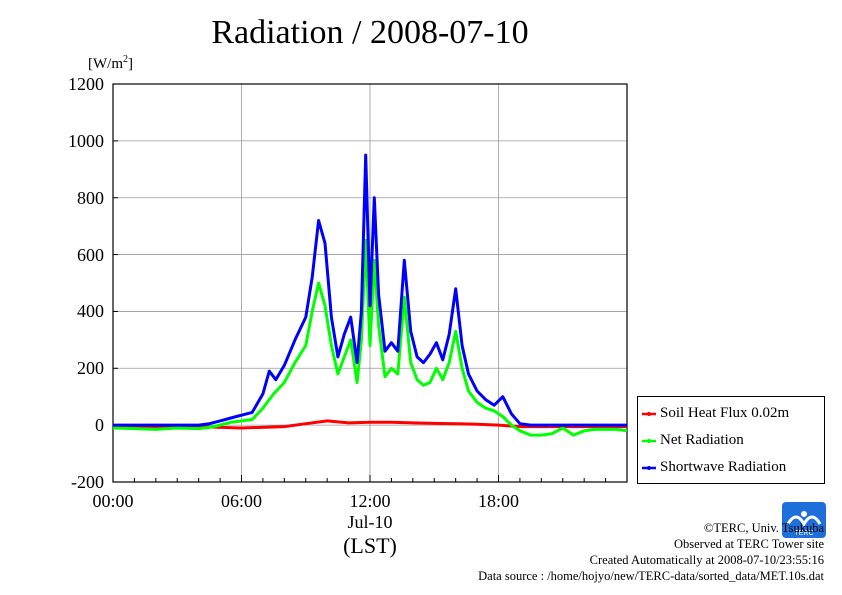 This screenshot has width=842, height=595. Describe the element at coordinates (87, 482) in the screenshot. I see `y-tick-label: -200` at that location.